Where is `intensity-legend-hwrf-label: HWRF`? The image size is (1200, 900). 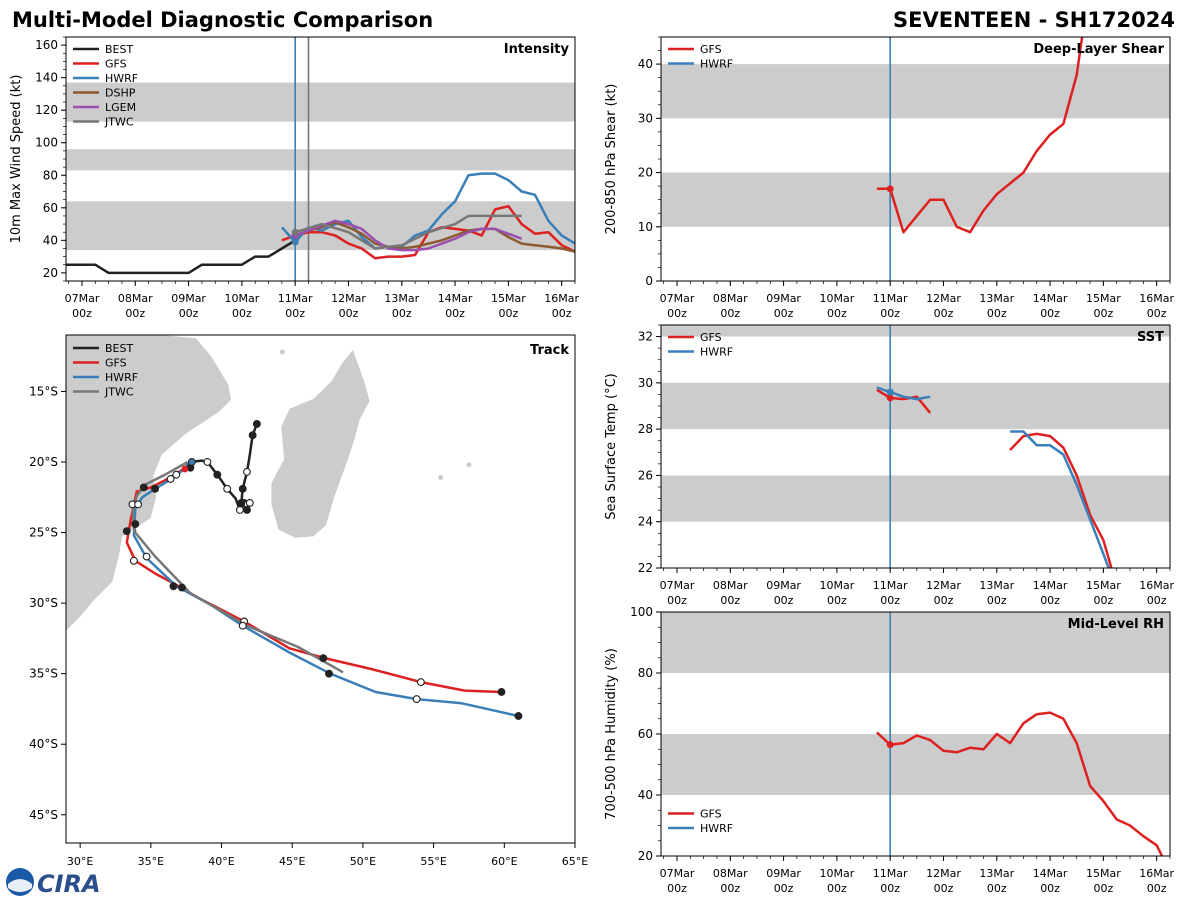 intensity-legend-hwrf-label: HWRF is located at coordinates (121, 78).